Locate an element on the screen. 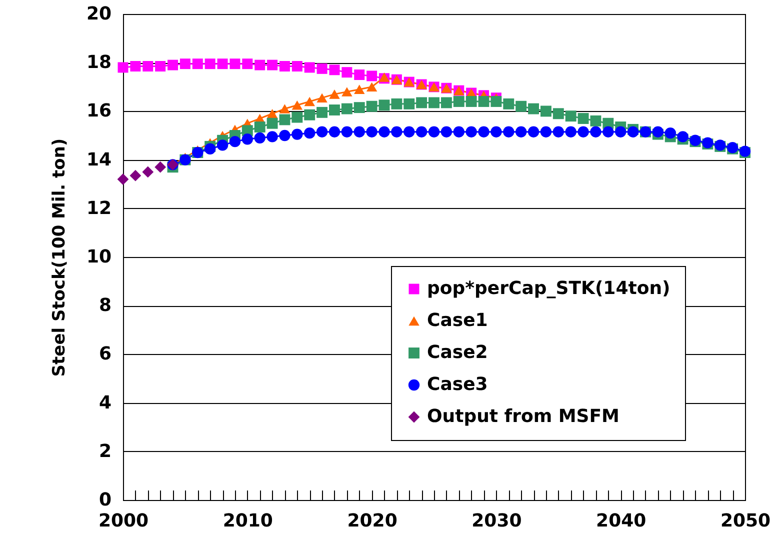 Image resolution: width=776 pixels, height=548 pixels. y-tick-label: 6 is located at coordinates (105, 354).